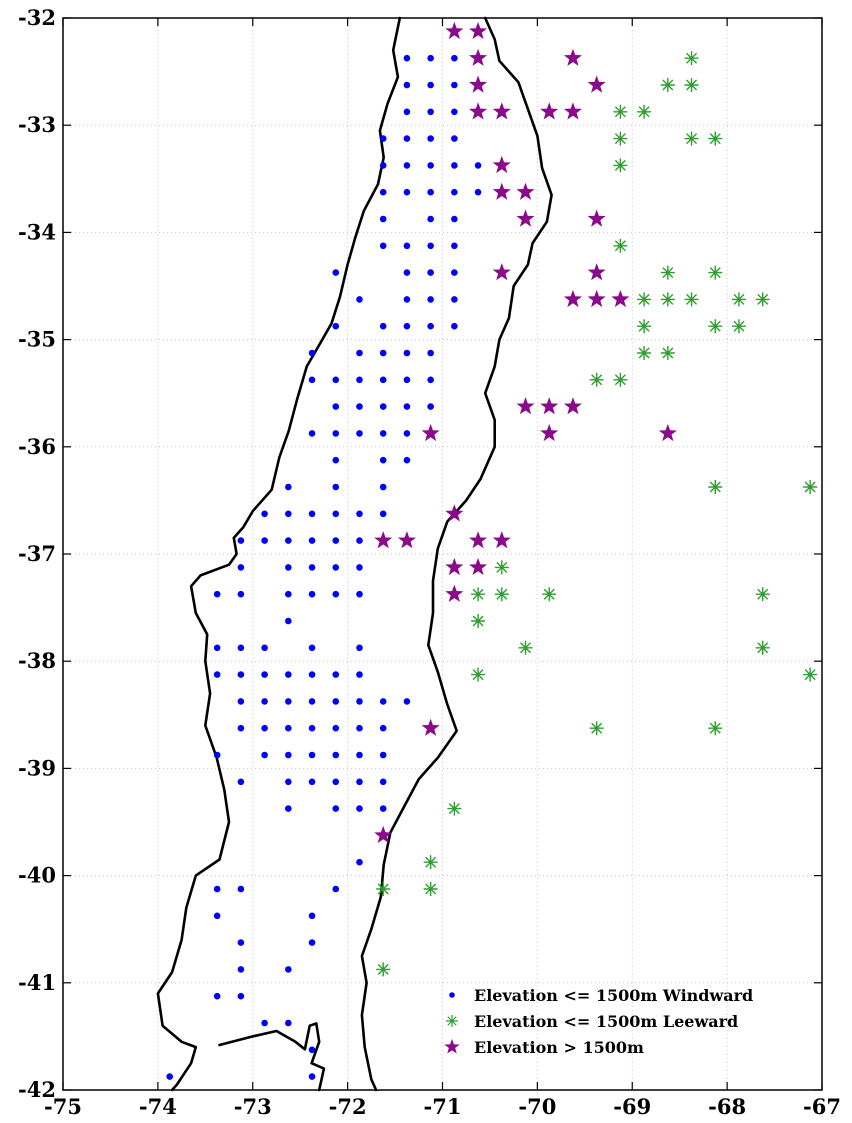 This screenshot has width=852, height=1123. What do you see at coordinates (822, 1106) in the screenshot?
I see `x-tick-label: -67` at bounding box center [822, 1106].